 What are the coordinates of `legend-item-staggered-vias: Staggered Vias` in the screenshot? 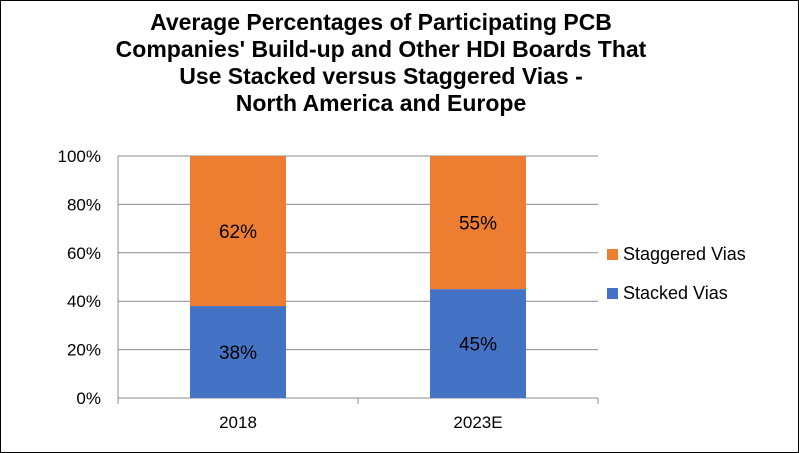 It's located at (676, 254).